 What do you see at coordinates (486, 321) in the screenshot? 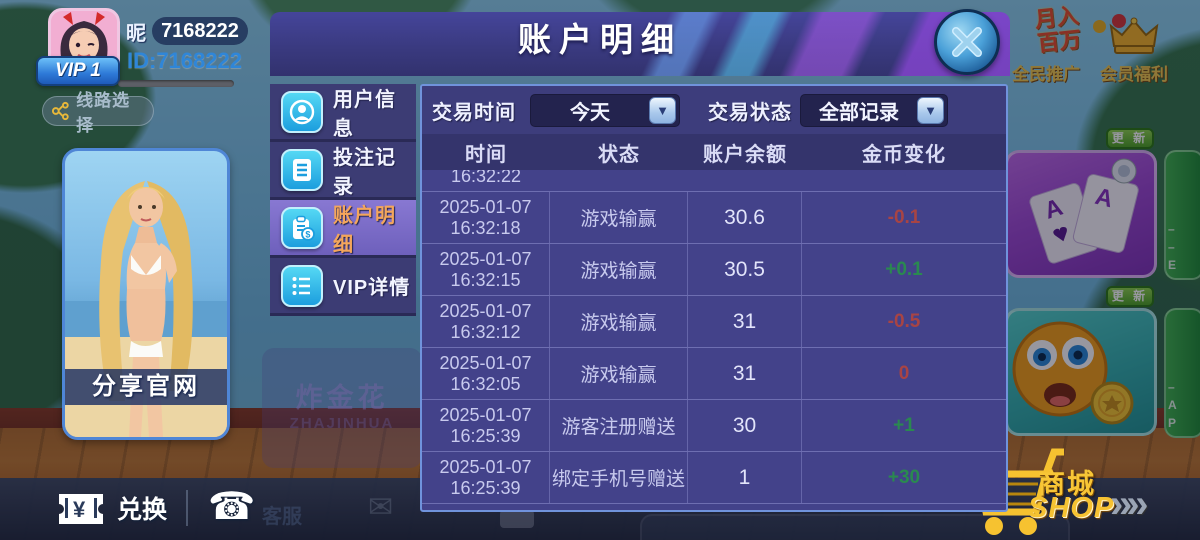
I see `time-cell: 2025-01-07 16:32:12` at bounding box center [486, 321].